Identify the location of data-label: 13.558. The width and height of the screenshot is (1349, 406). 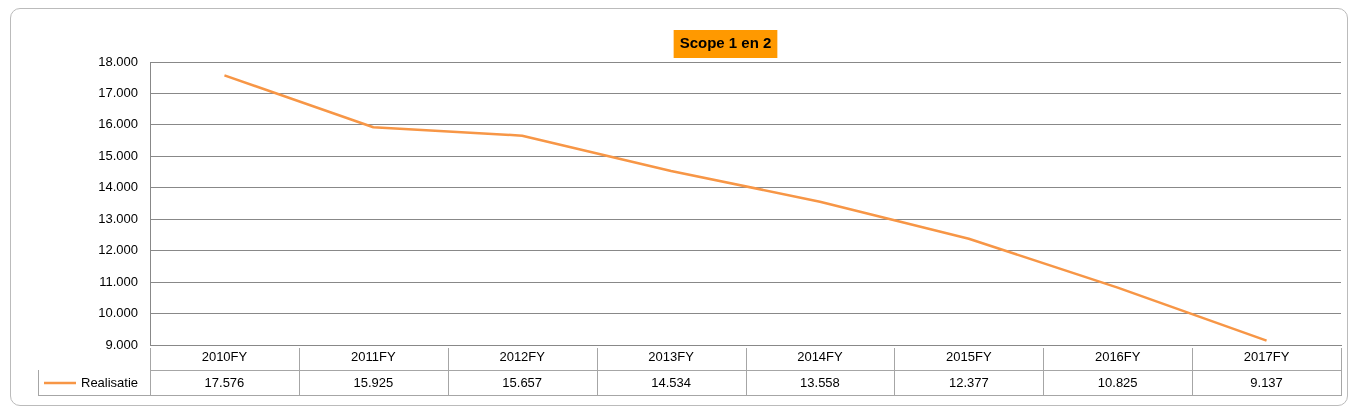
(820, 382).